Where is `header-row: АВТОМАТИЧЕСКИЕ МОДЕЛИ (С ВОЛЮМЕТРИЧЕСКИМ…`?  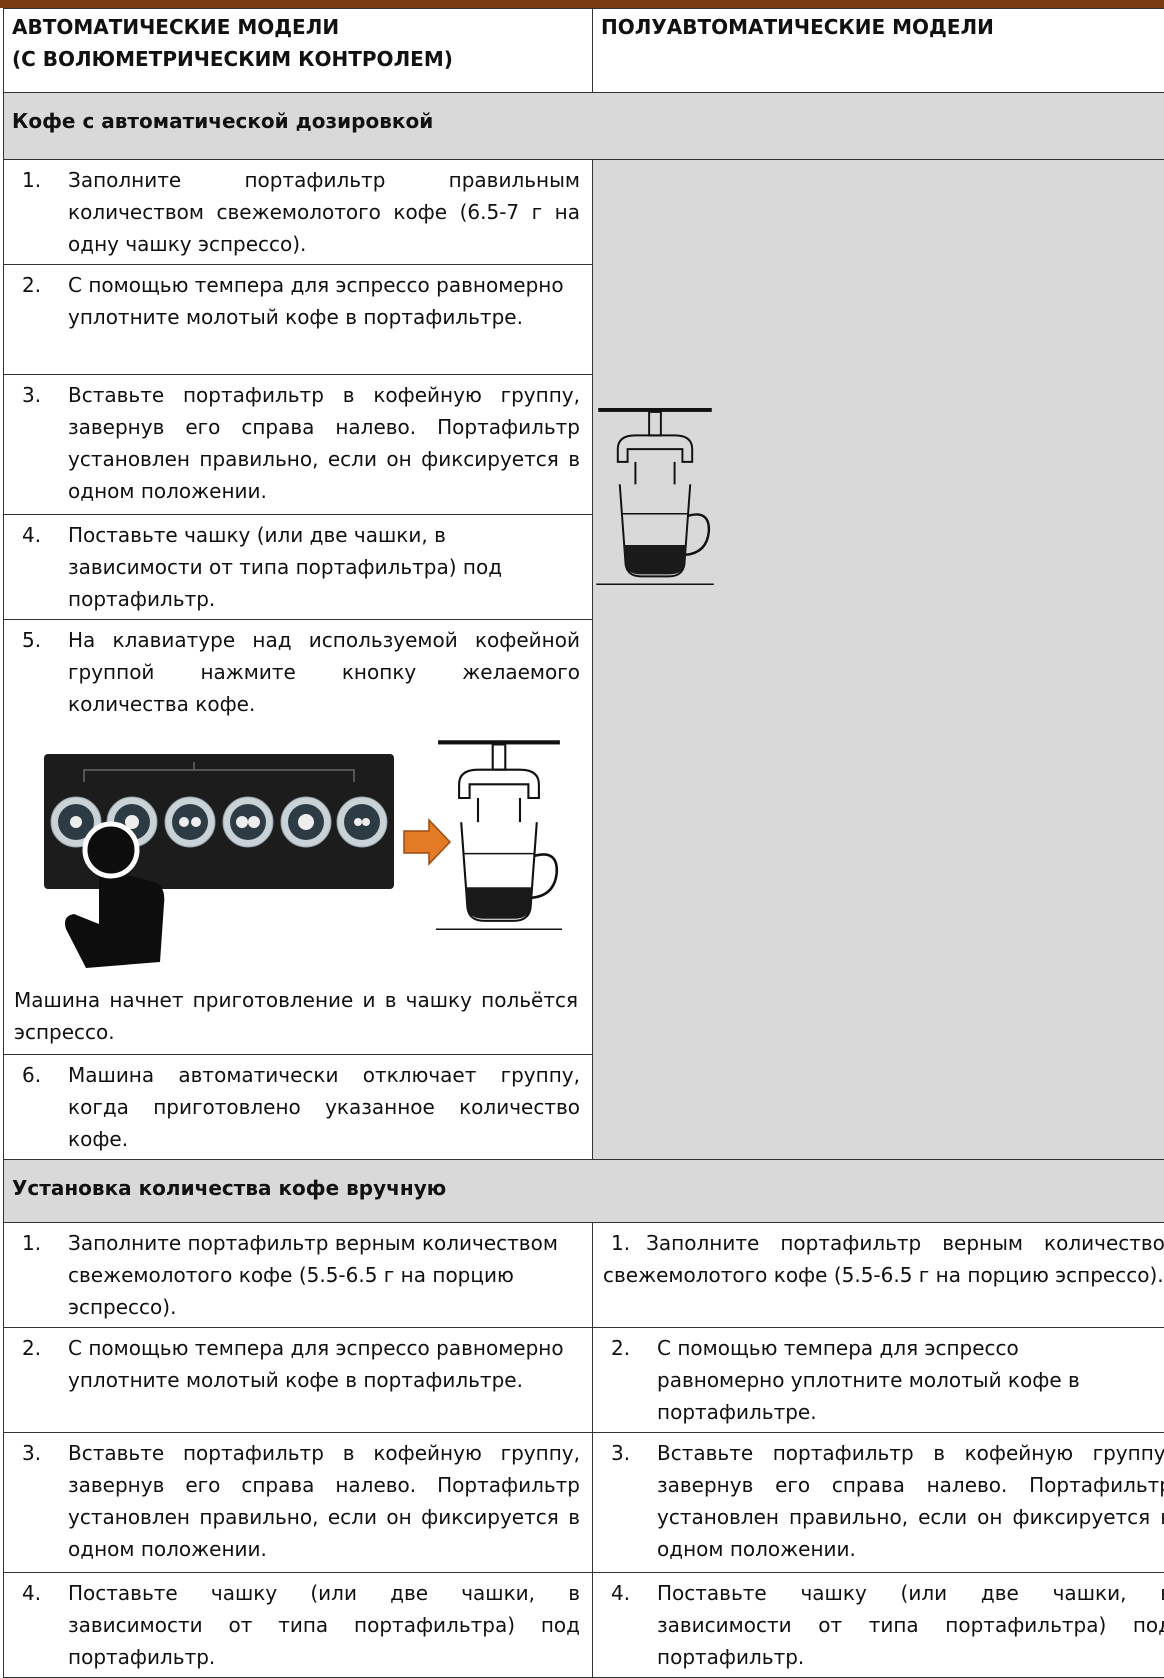 header-row: АВТОМАТИЧЕСКИЕ МОДЕЛИ (С ВОЛЮМЕТРИЧЕСКИМ… is located at coordinates (584, 51).